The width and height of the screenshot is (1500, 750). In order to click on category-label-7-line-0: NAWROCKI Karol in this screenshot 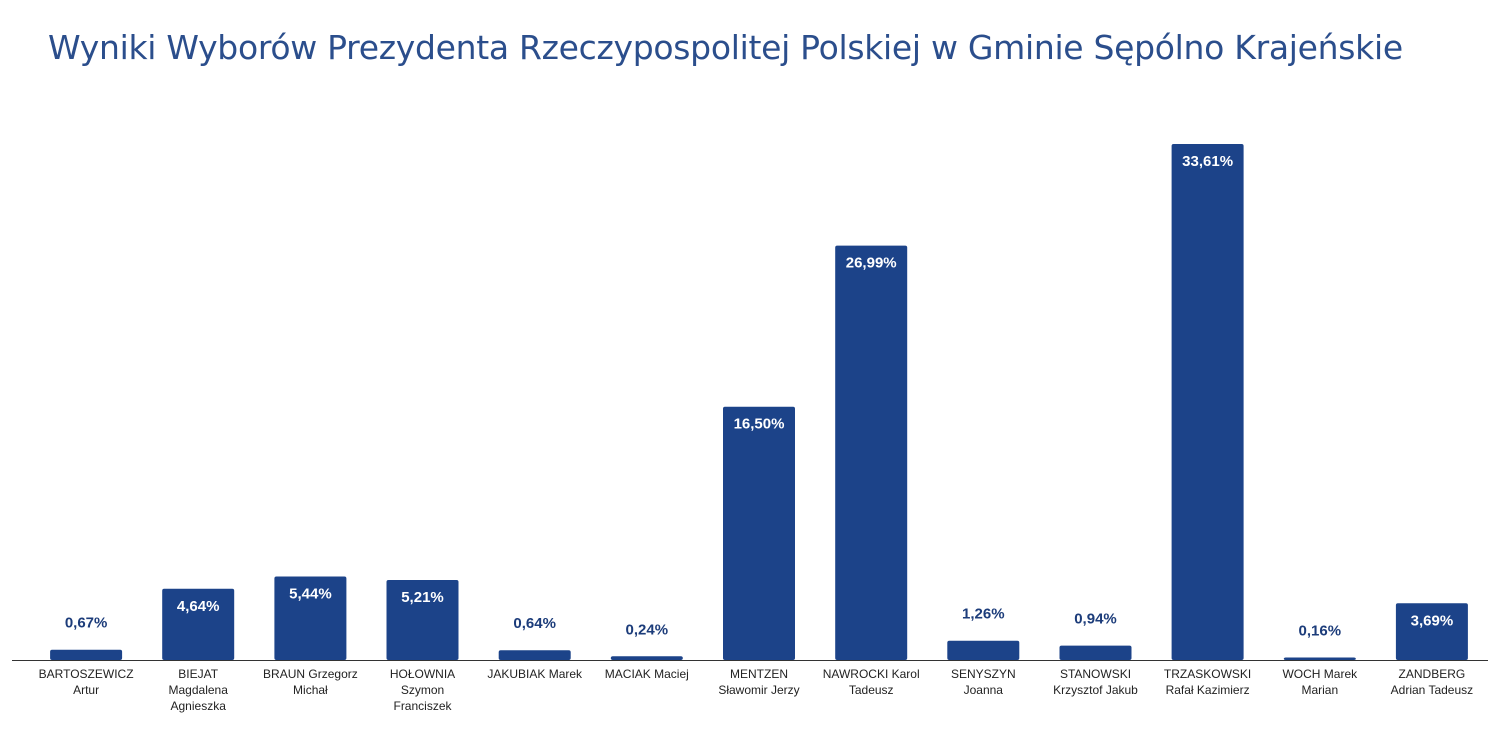, I will do `click(871, 674)`.